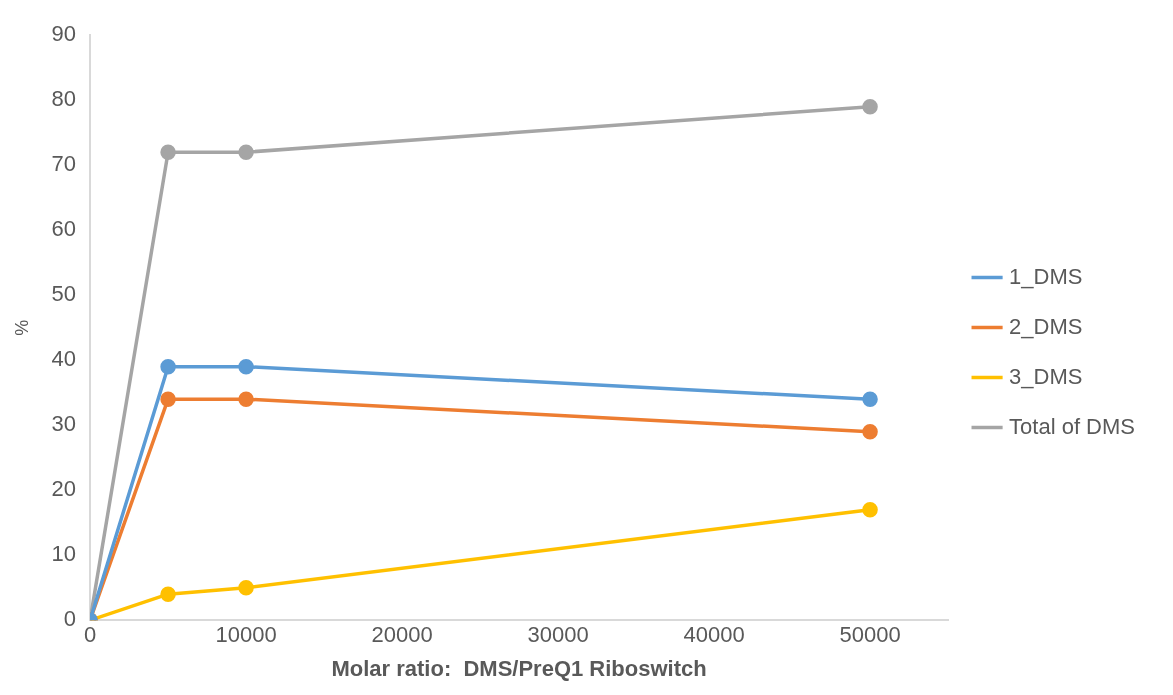 The height and width of the screenshot is (695, 1173). Describe the element at coordinates (64, 424) in the screenshot. I see `y-tick-label: 30` at that location.